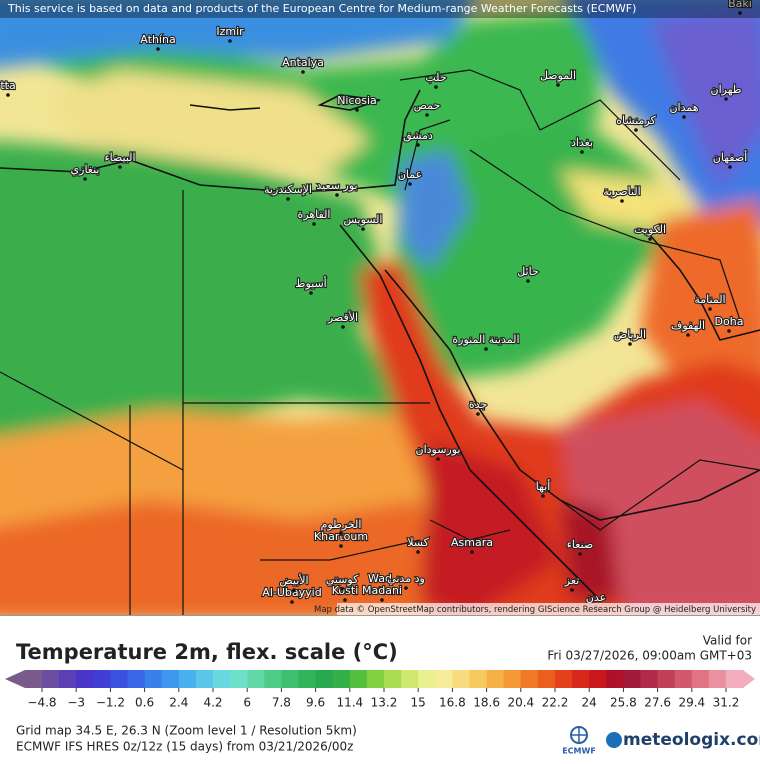 The height and width of the screenshot is (764, 760). What do you see at coordinates (691, 703) in the screenshot?
I see `colorbar-tick-label: 29.4` at bounding box center [691, 703].